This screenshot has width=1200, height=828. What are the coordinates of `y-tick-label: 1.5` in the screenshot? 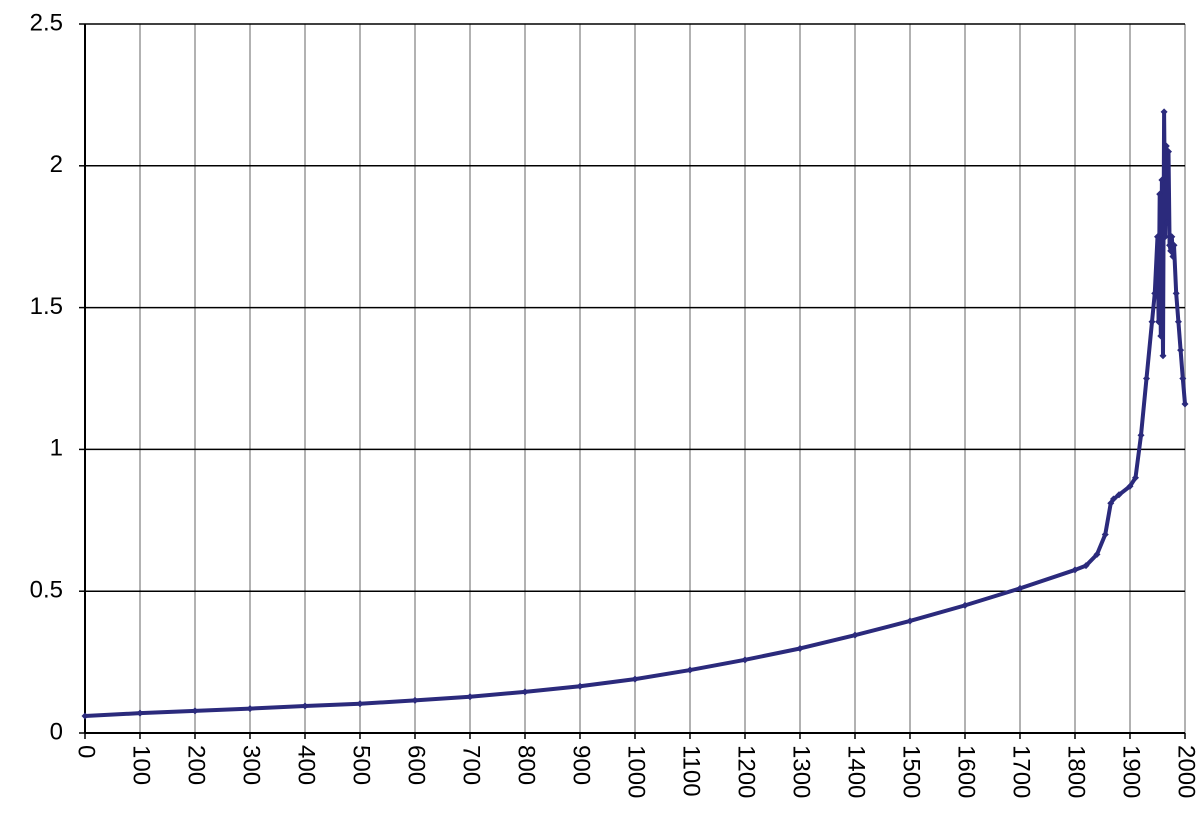 It's located at (46, 306).